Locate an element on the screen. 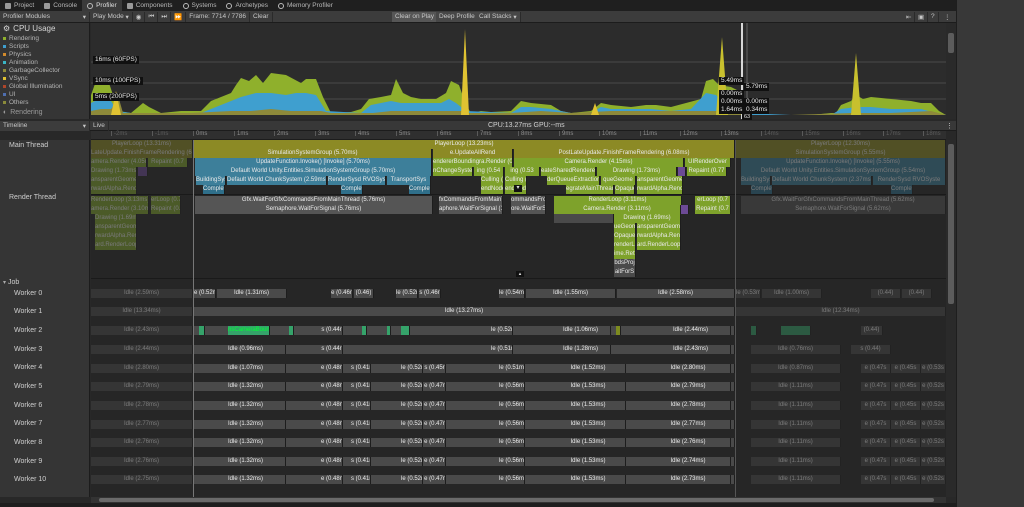 The height and width of the screenshot is (507, 1024). sample-block: erLoop (0.7 is located at coordinates (713, 200).